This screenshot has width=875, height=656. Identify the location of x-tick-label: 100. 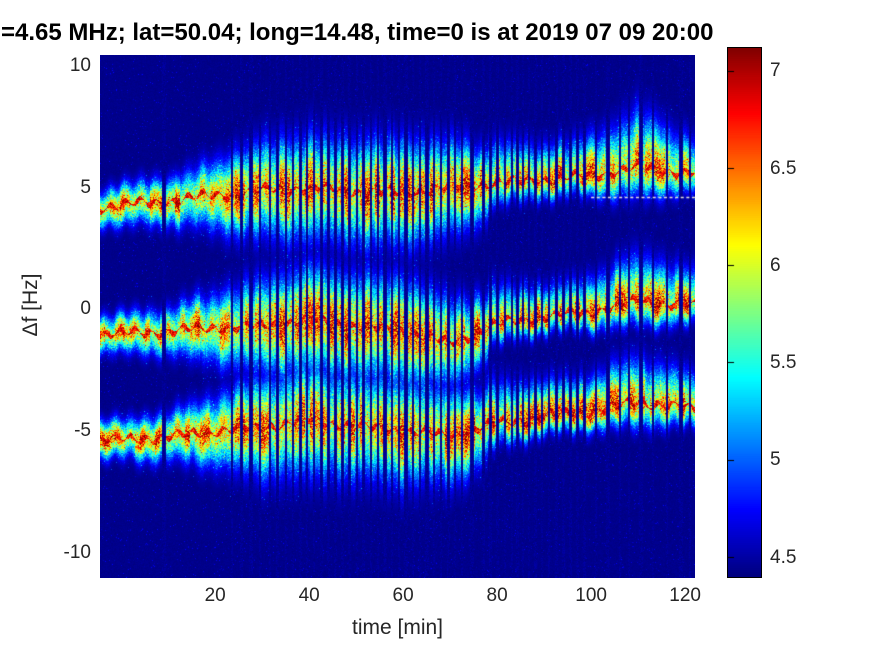
(591, 595).